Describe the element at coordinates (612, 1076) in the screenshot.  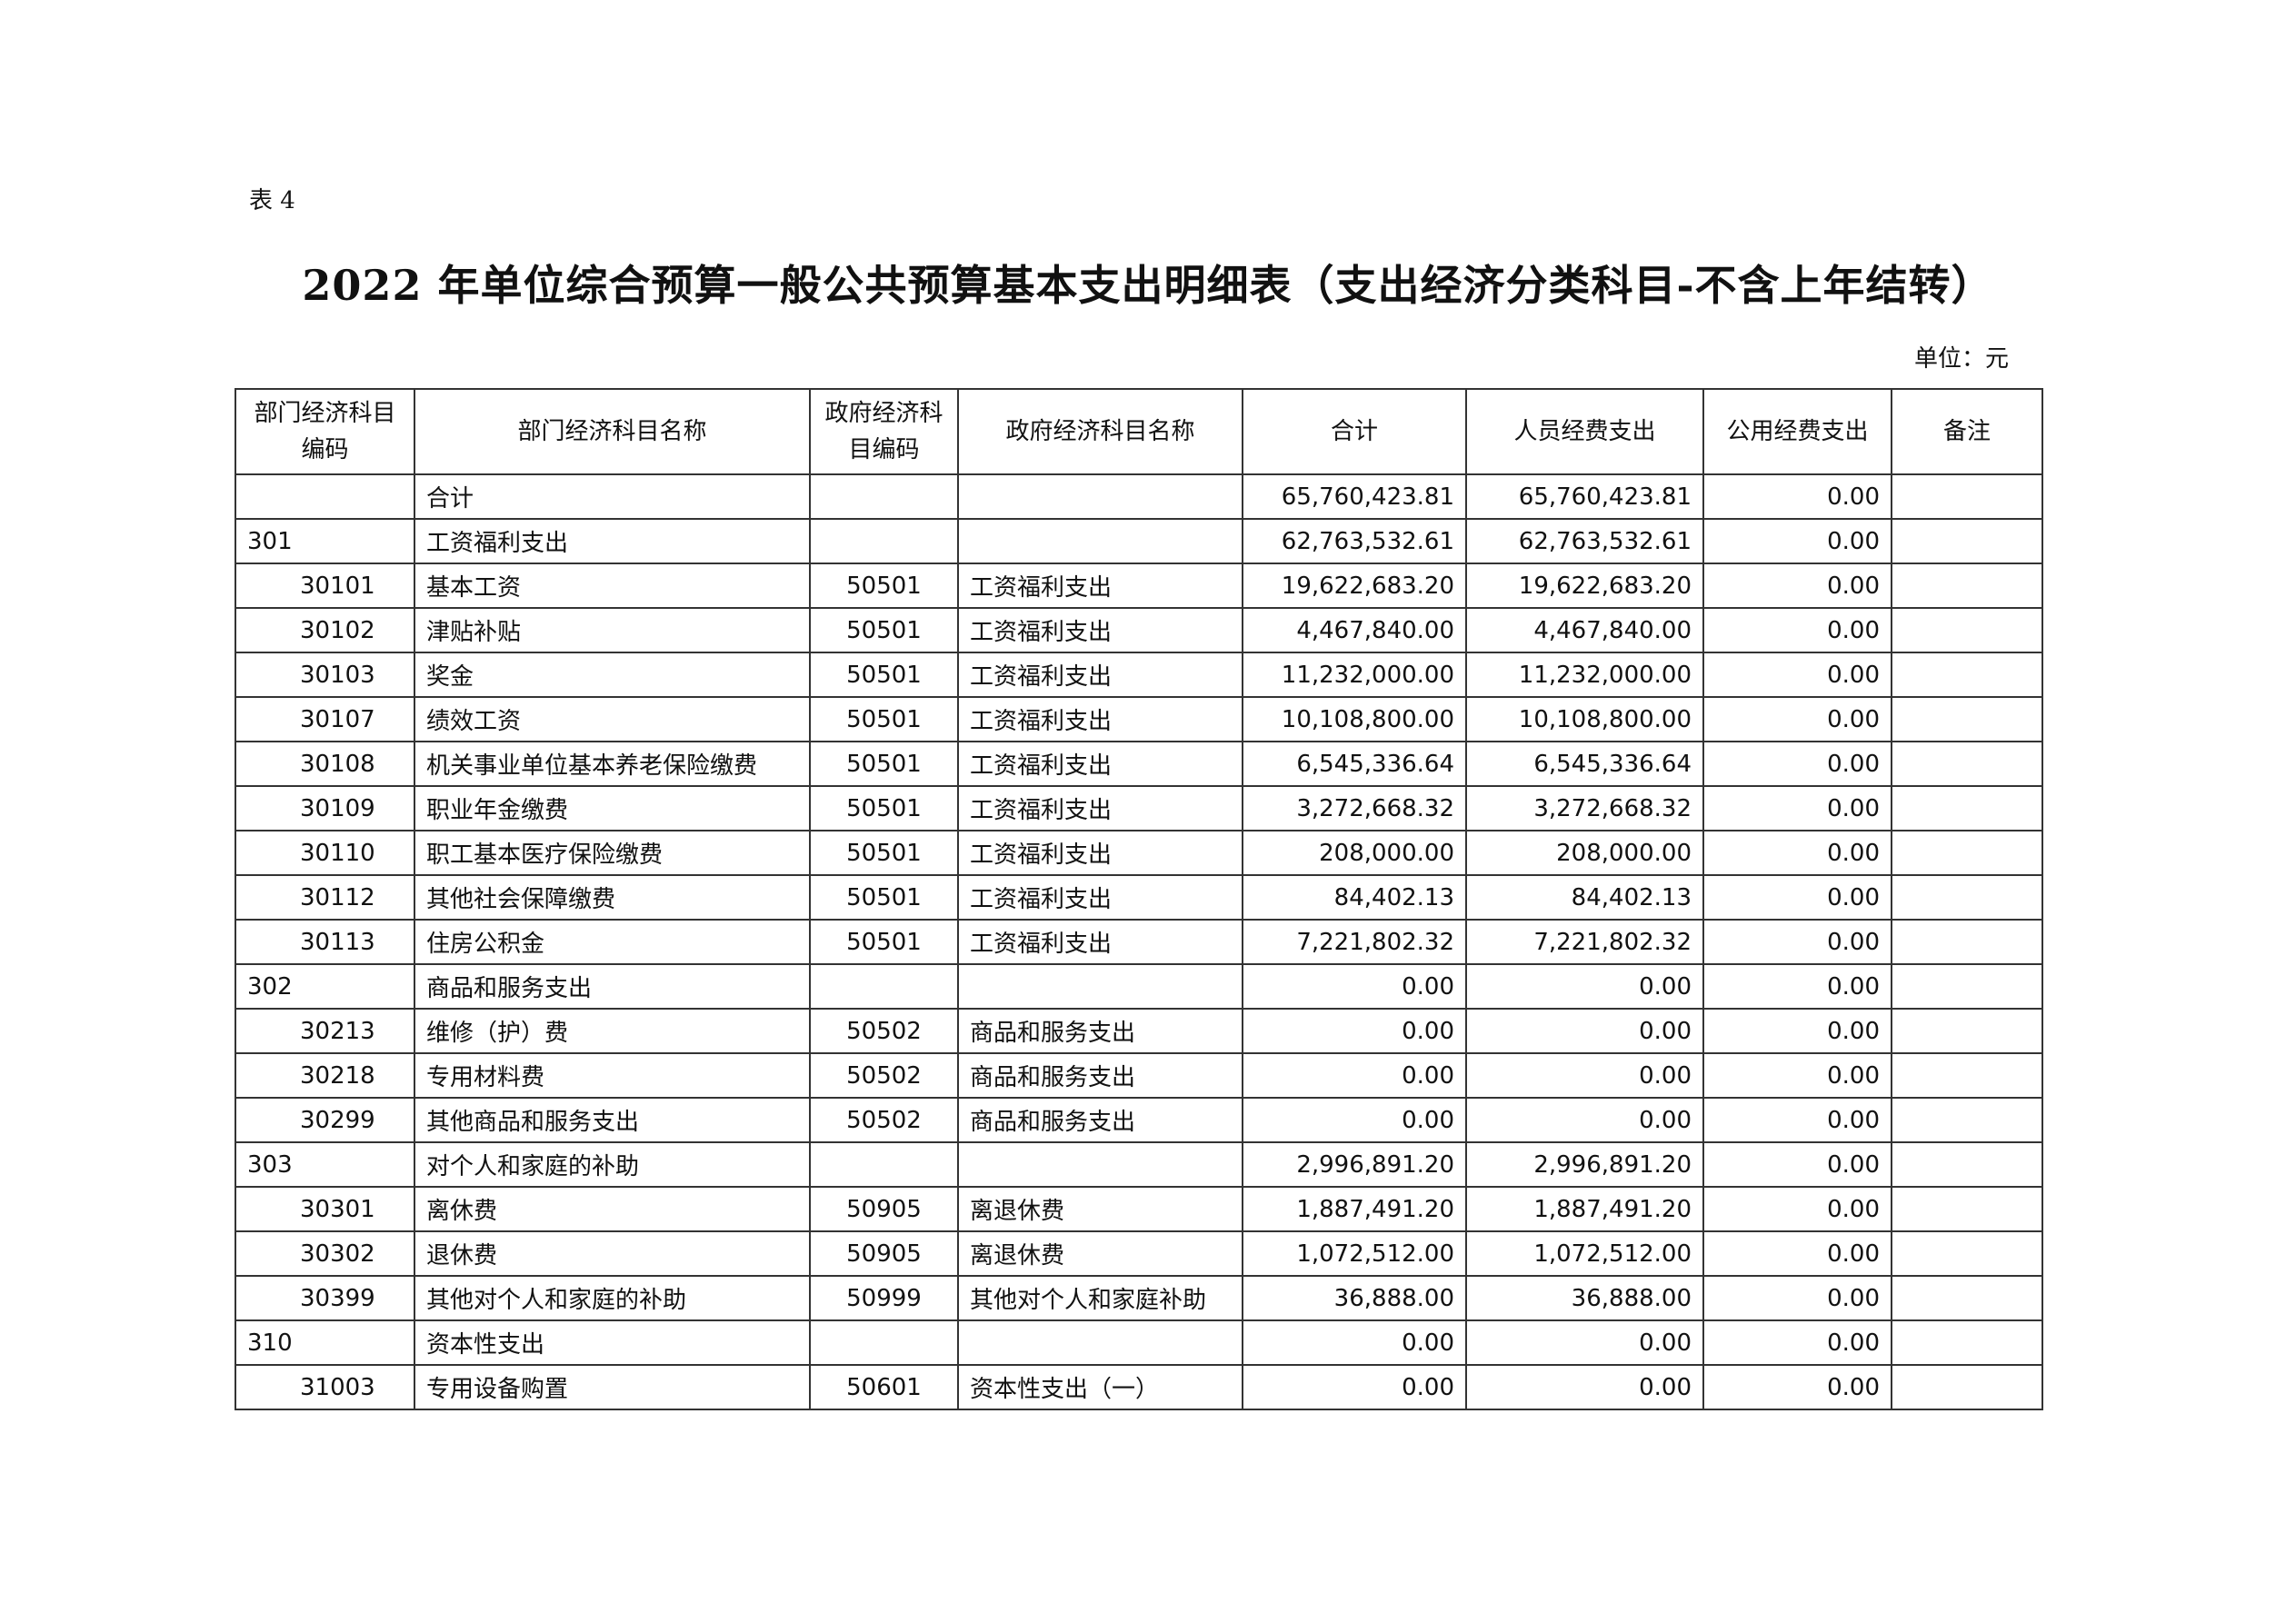
I see `name-cell: 专用材料费` at that location.